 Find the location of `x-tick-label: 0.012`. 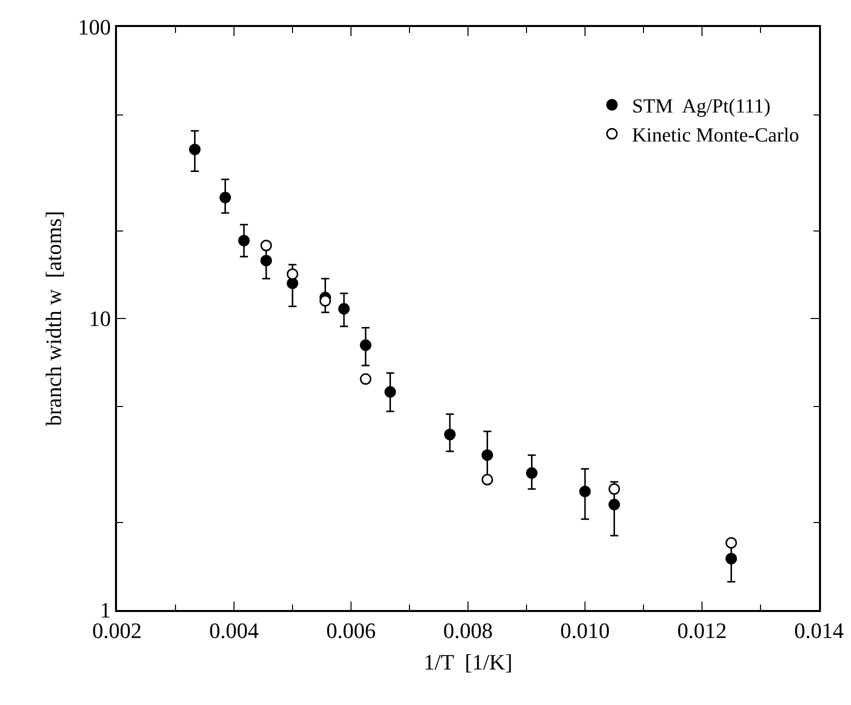

x-tick-label: 0.012 is located at coordinates (702, 631).